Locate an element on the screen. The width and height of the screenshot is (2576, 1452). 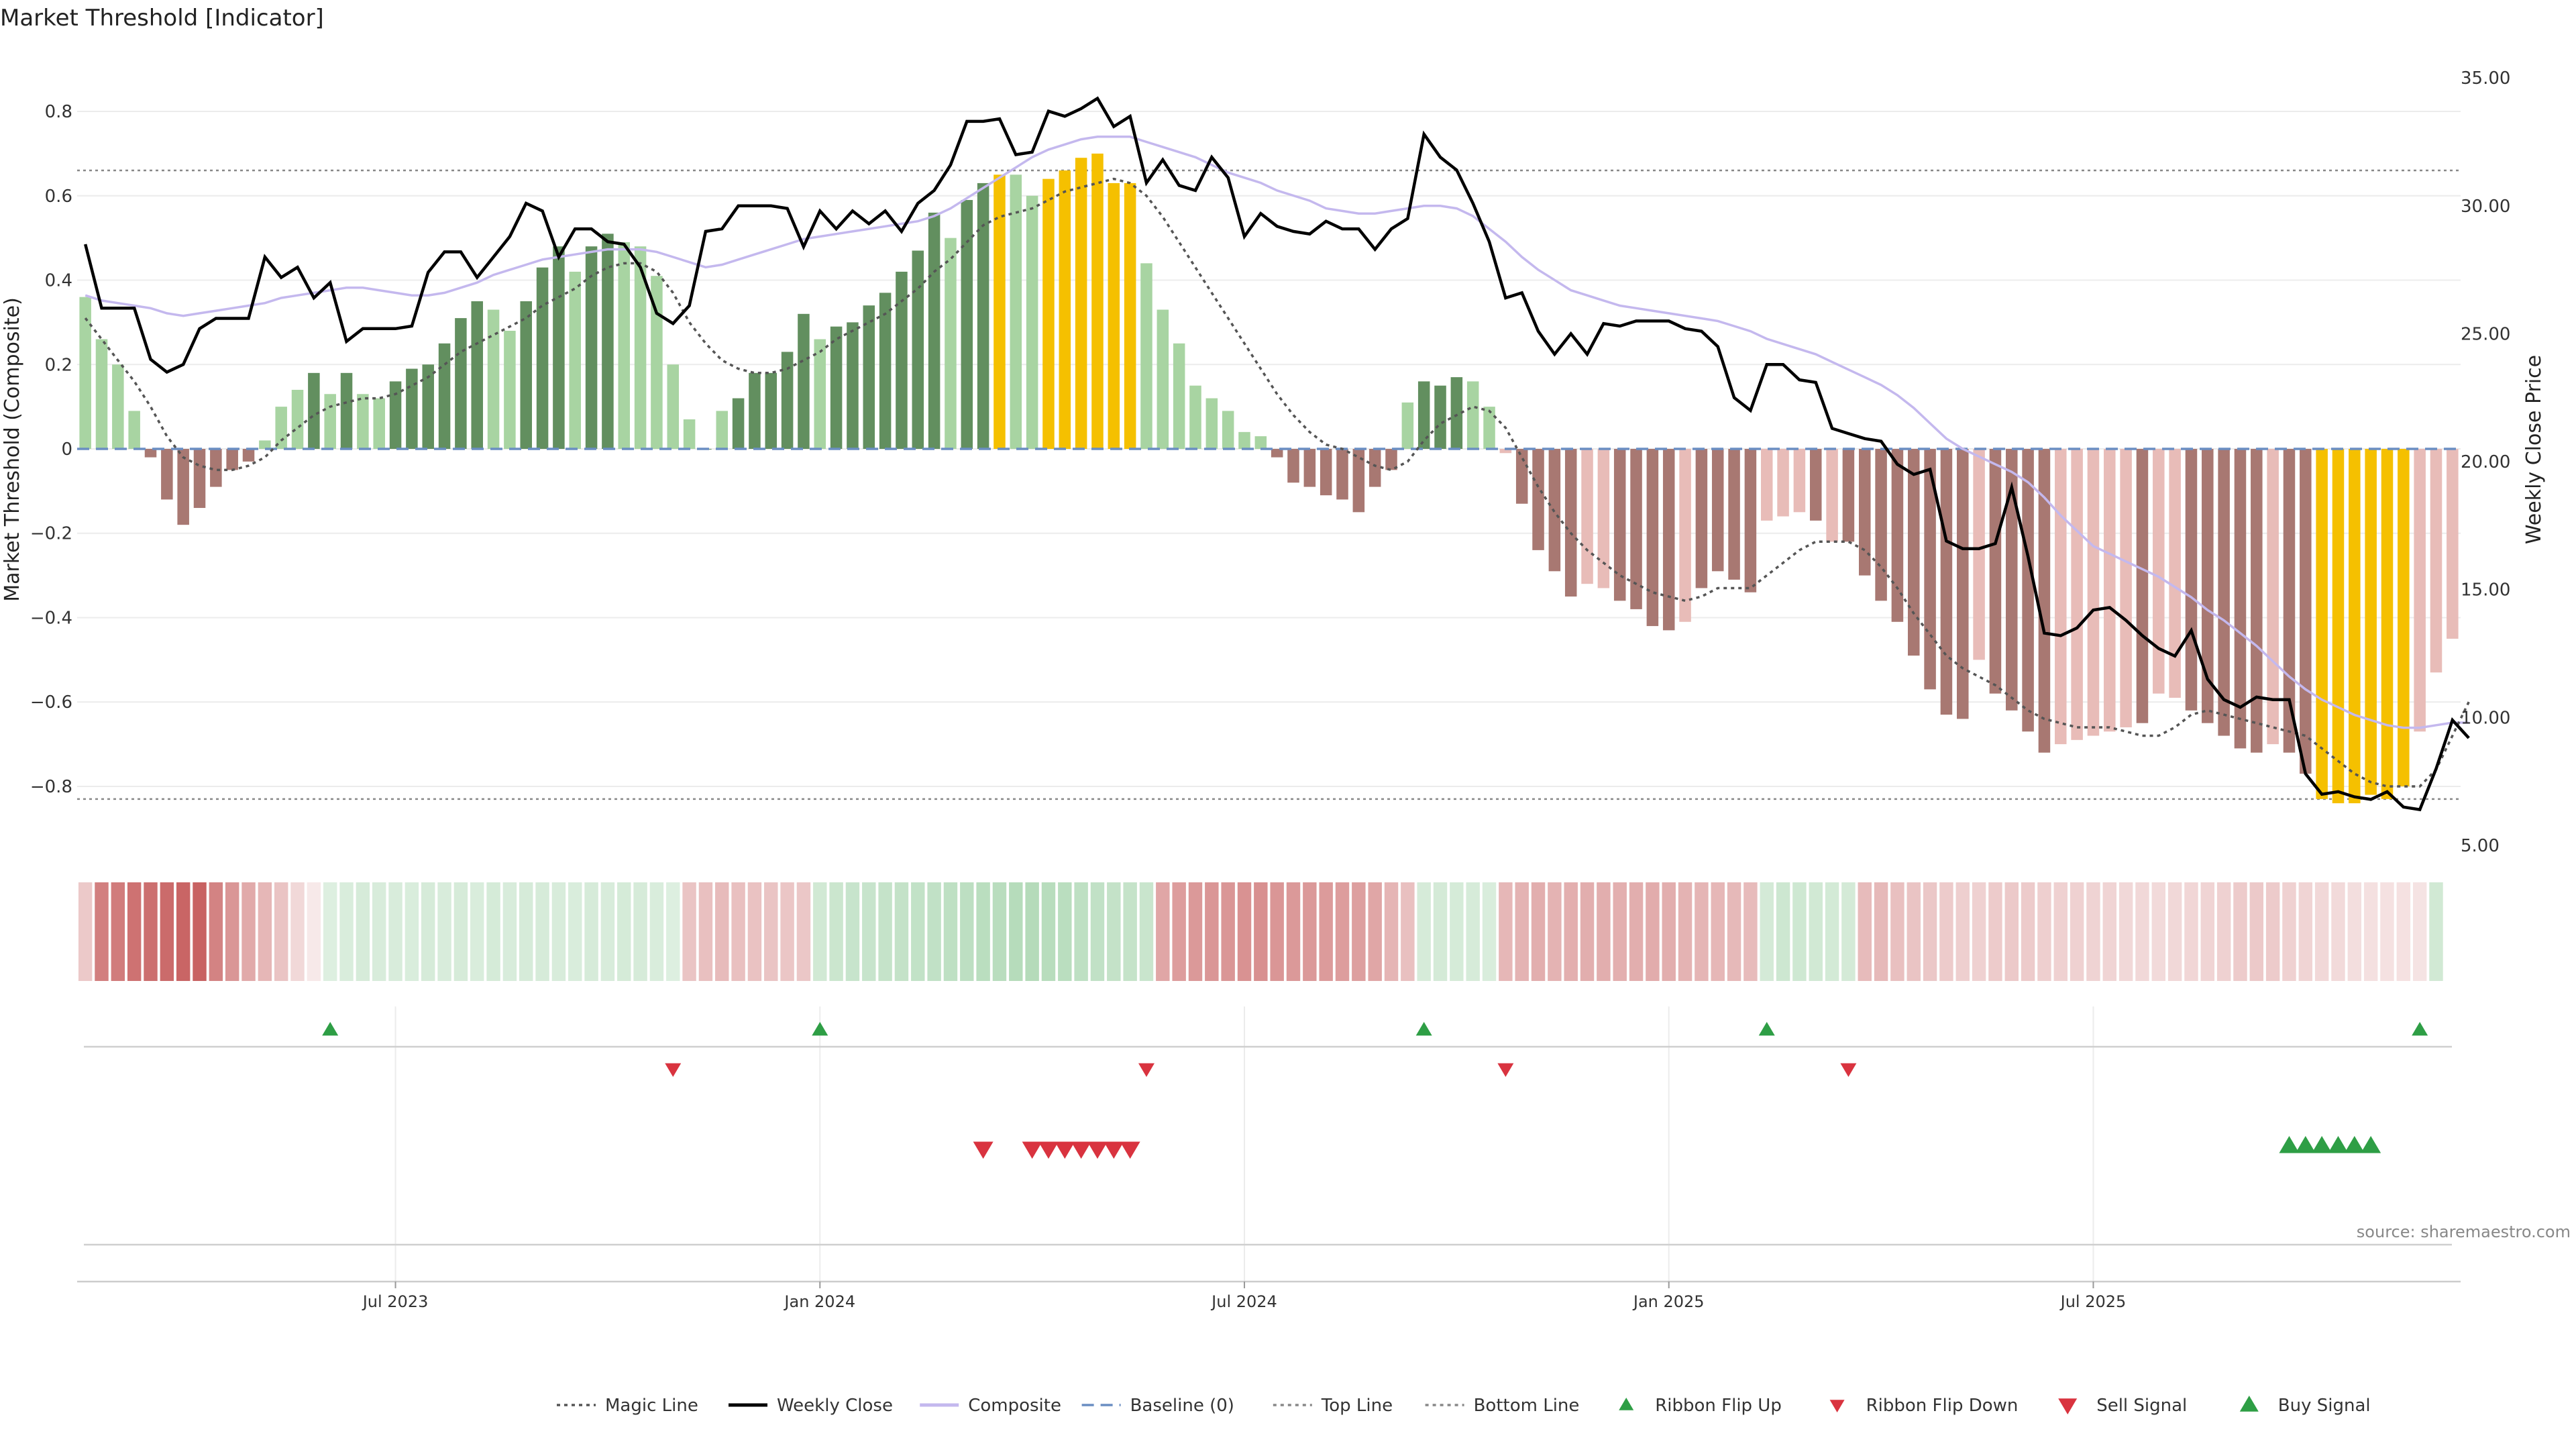
y2-axis-label: Weekly Close Price is located at coordinates (2534, 450).